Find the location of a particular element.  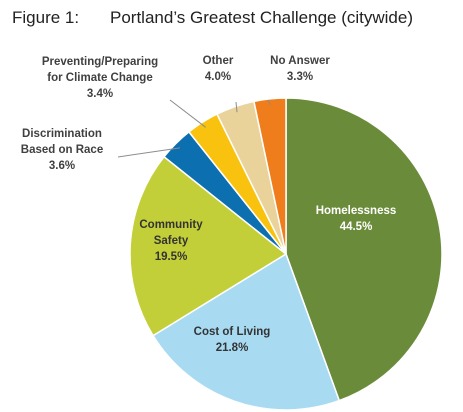

chart-title: Portland’s Greatest Challenge (citywide) is located at coordinates (261, 17).